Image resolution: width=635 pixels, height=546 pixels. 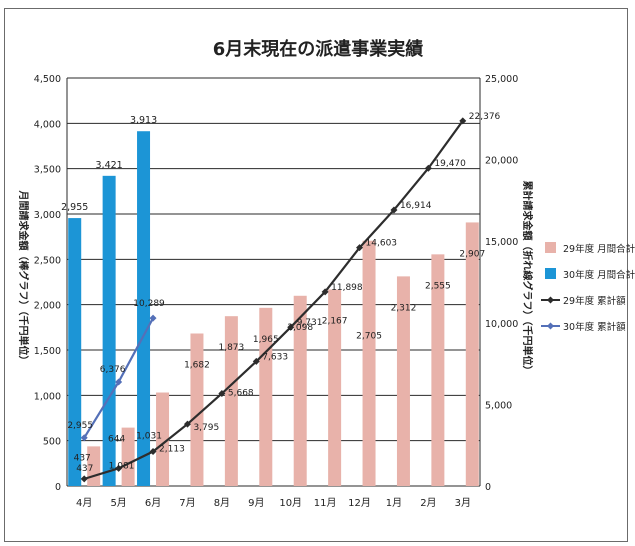 I want to click on line-value-label: 14,603, so click(x=382, y=244).